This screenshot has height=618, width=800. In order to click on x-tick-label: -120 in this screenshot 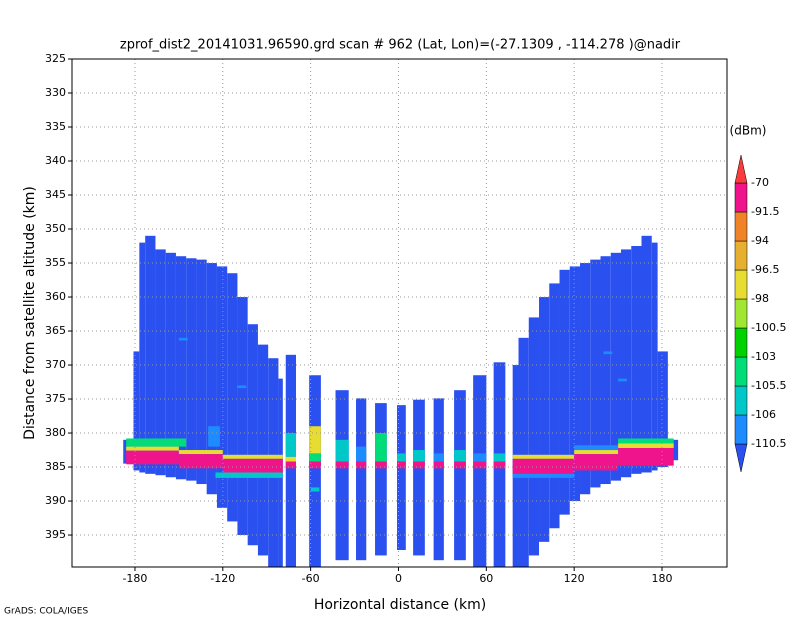, I will do `click(222, 578)`.